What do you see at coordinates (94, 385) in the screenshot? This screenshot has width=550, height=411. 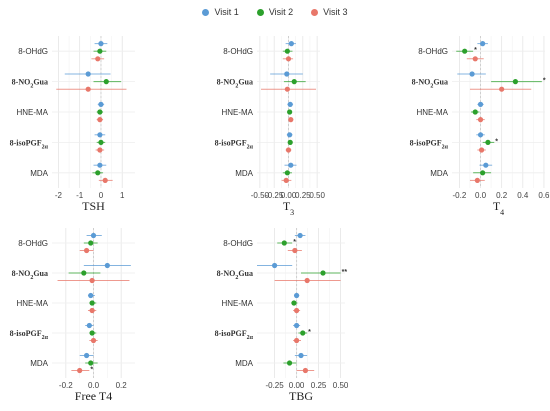 I see `x-tick-label: 0.0` at bounding box center [94, 385].